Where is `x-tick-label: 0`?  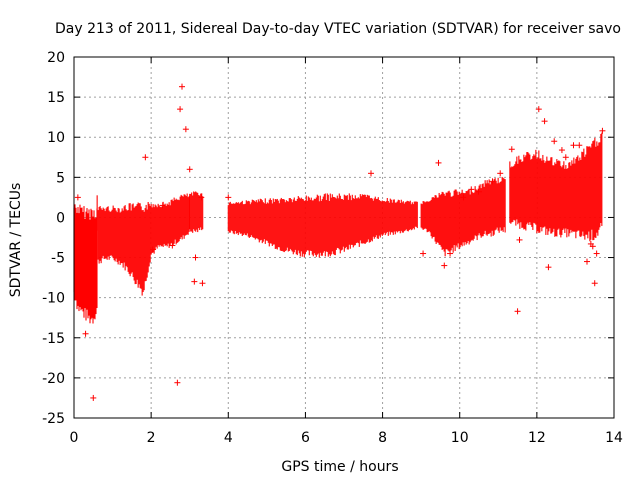
x-tick-label: 0 is located at coordinates (74, 438).